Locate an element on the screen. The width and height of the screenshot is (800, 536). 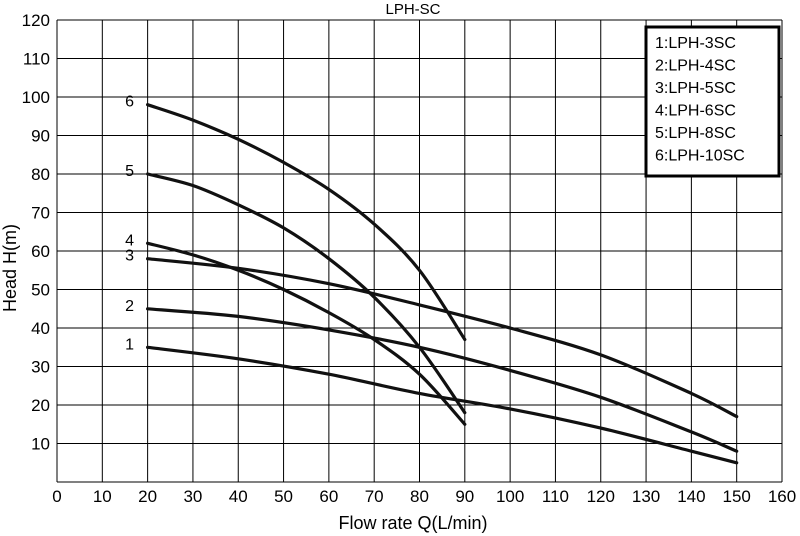
series-4-label: 4 is located at coordinates (129, 240).